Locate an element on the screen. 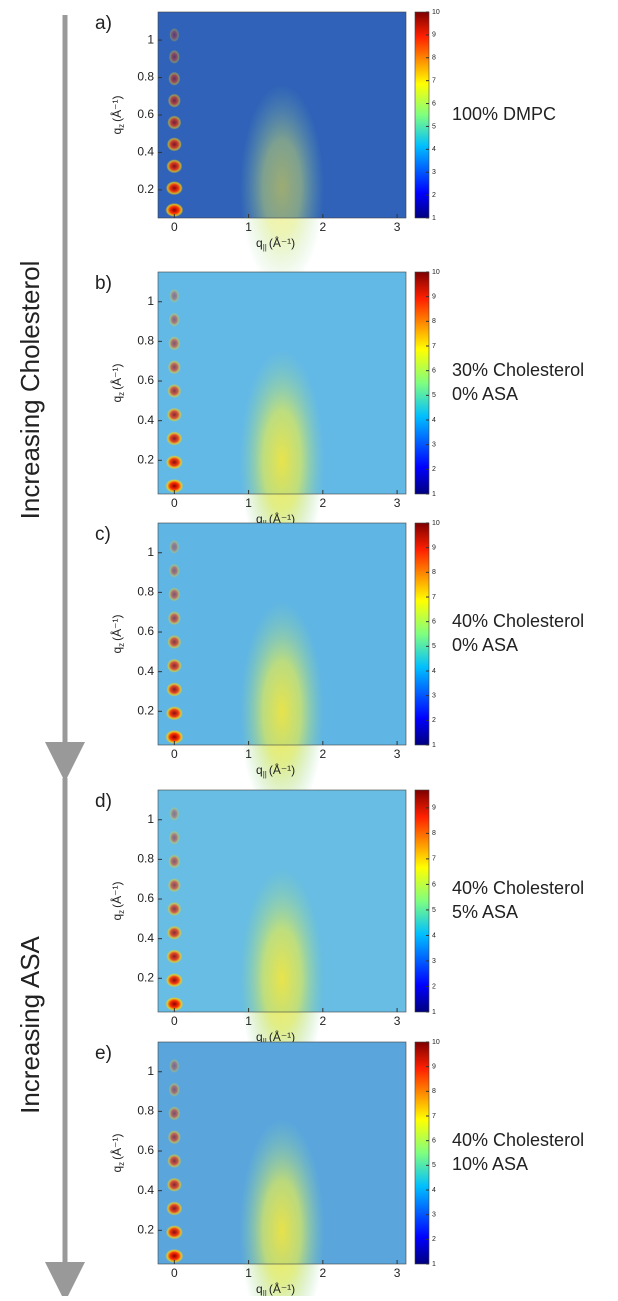 This screenshot has width=618, height=1301. annotation: 40% Cholesterol is located at coordinates (518, 1140).